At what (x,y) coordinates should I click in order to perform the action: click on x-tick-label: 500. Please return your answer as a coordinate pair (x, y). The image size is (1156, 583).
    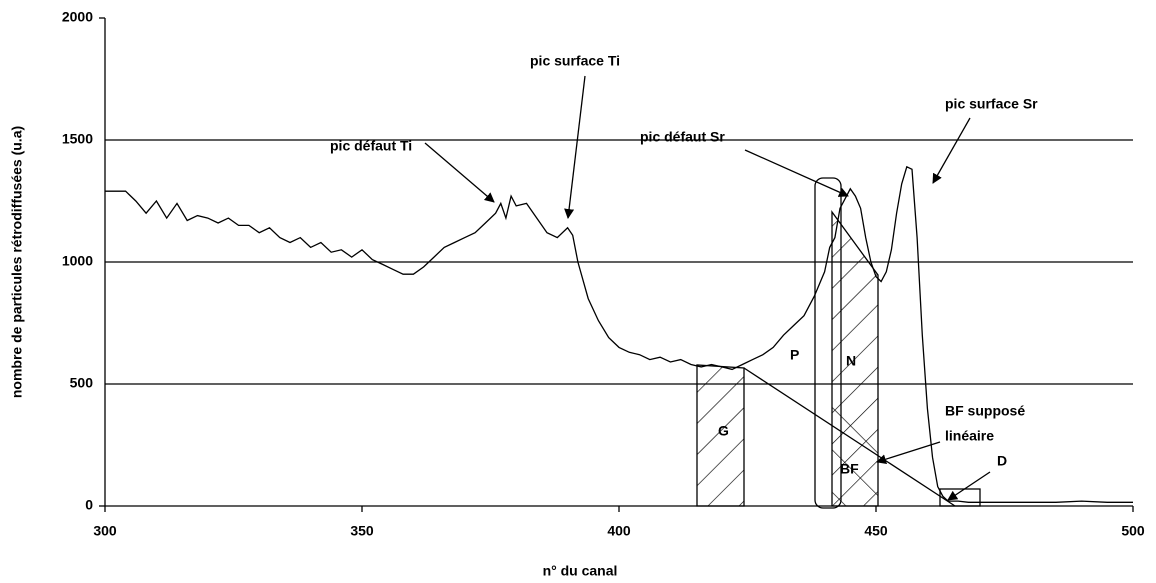
    Looking at the image, I should click on (1133, 531).